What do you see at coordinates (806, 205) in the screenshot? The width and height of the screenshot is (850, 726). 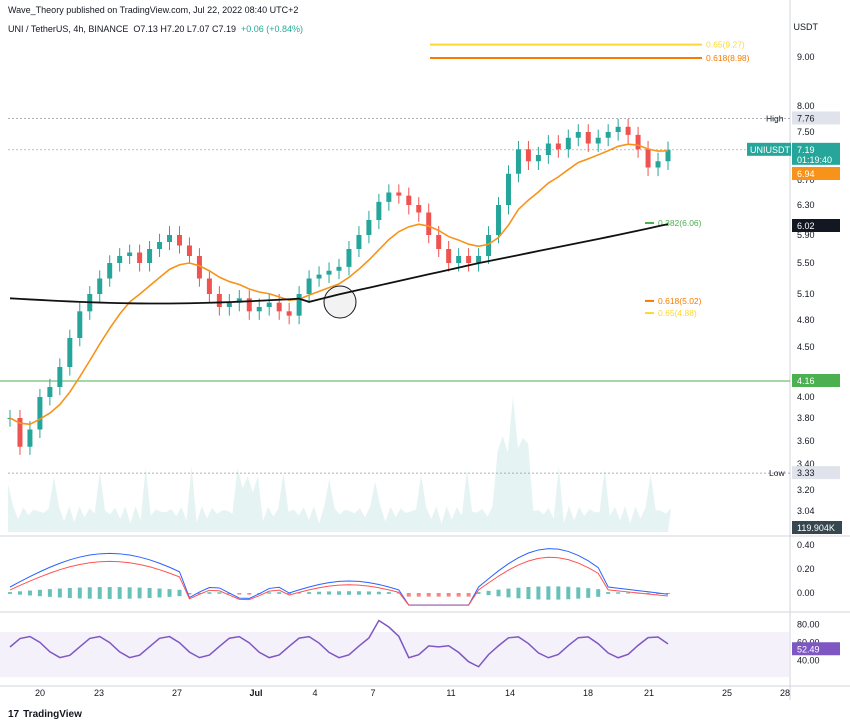 I see `price-tick-label: 6.30` at bounding box center [806, 205].